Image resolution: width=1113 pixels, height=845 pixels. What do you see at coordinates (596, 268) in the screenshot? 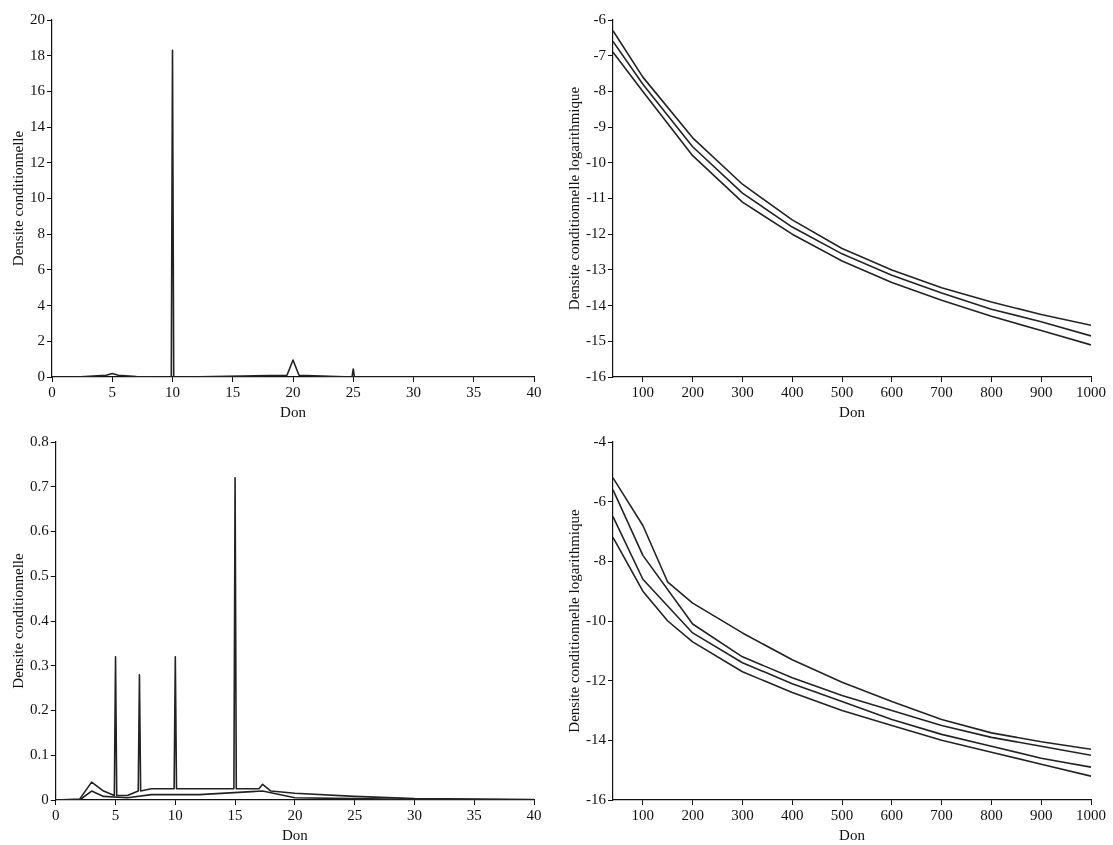
I see `y-tick-label: -13` at bounding box center [596, 268].